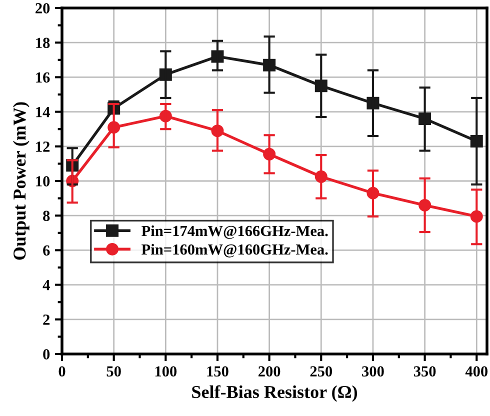 This screenshot has height=416, width=490. I want to click on y-tick-label: 8, so click(46, 216).